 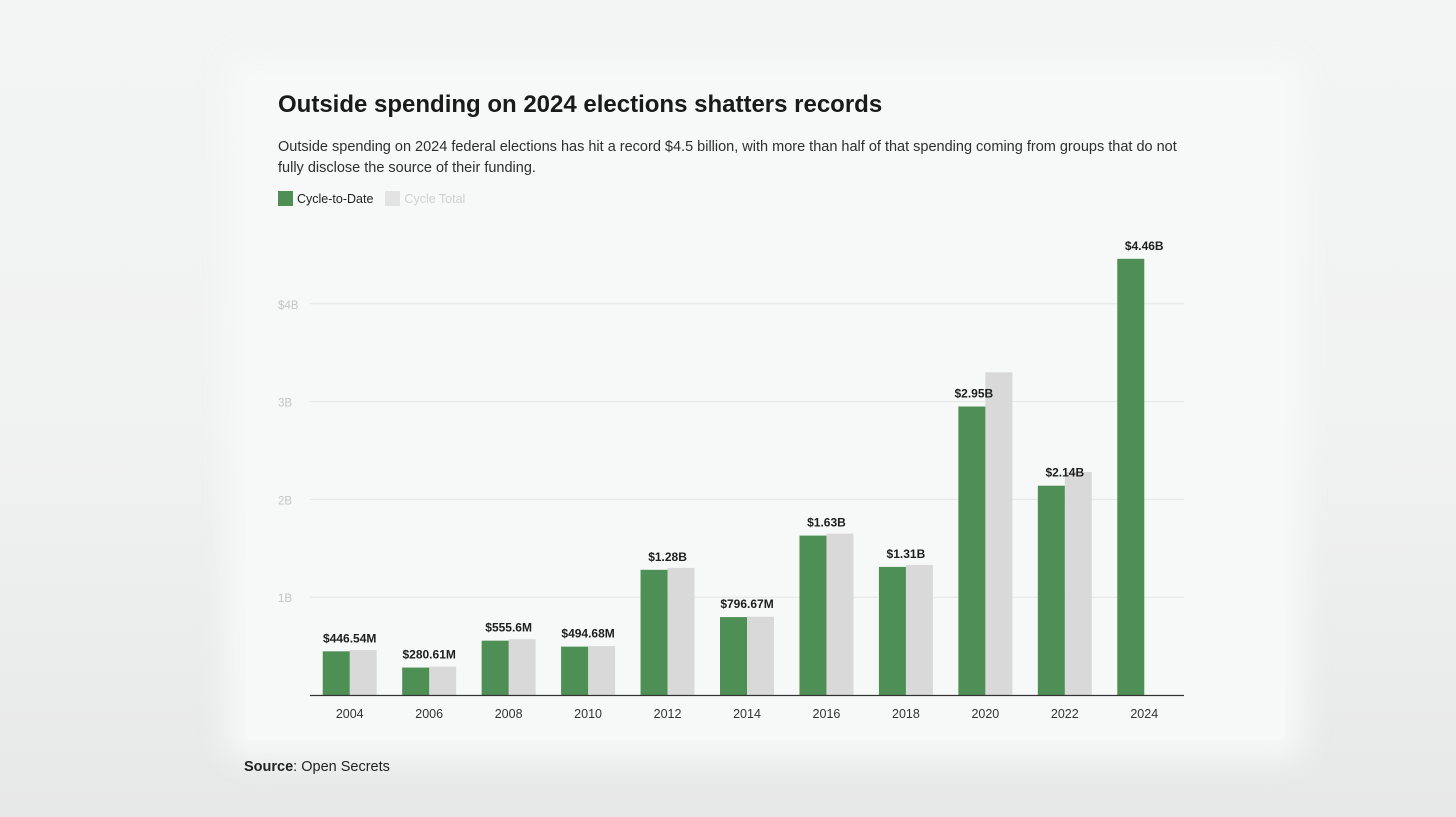 What do you see at coordinates (681, 631) in the screenshot?
I see `bar-cycle-total-2012` at bounding box center [681, 631].